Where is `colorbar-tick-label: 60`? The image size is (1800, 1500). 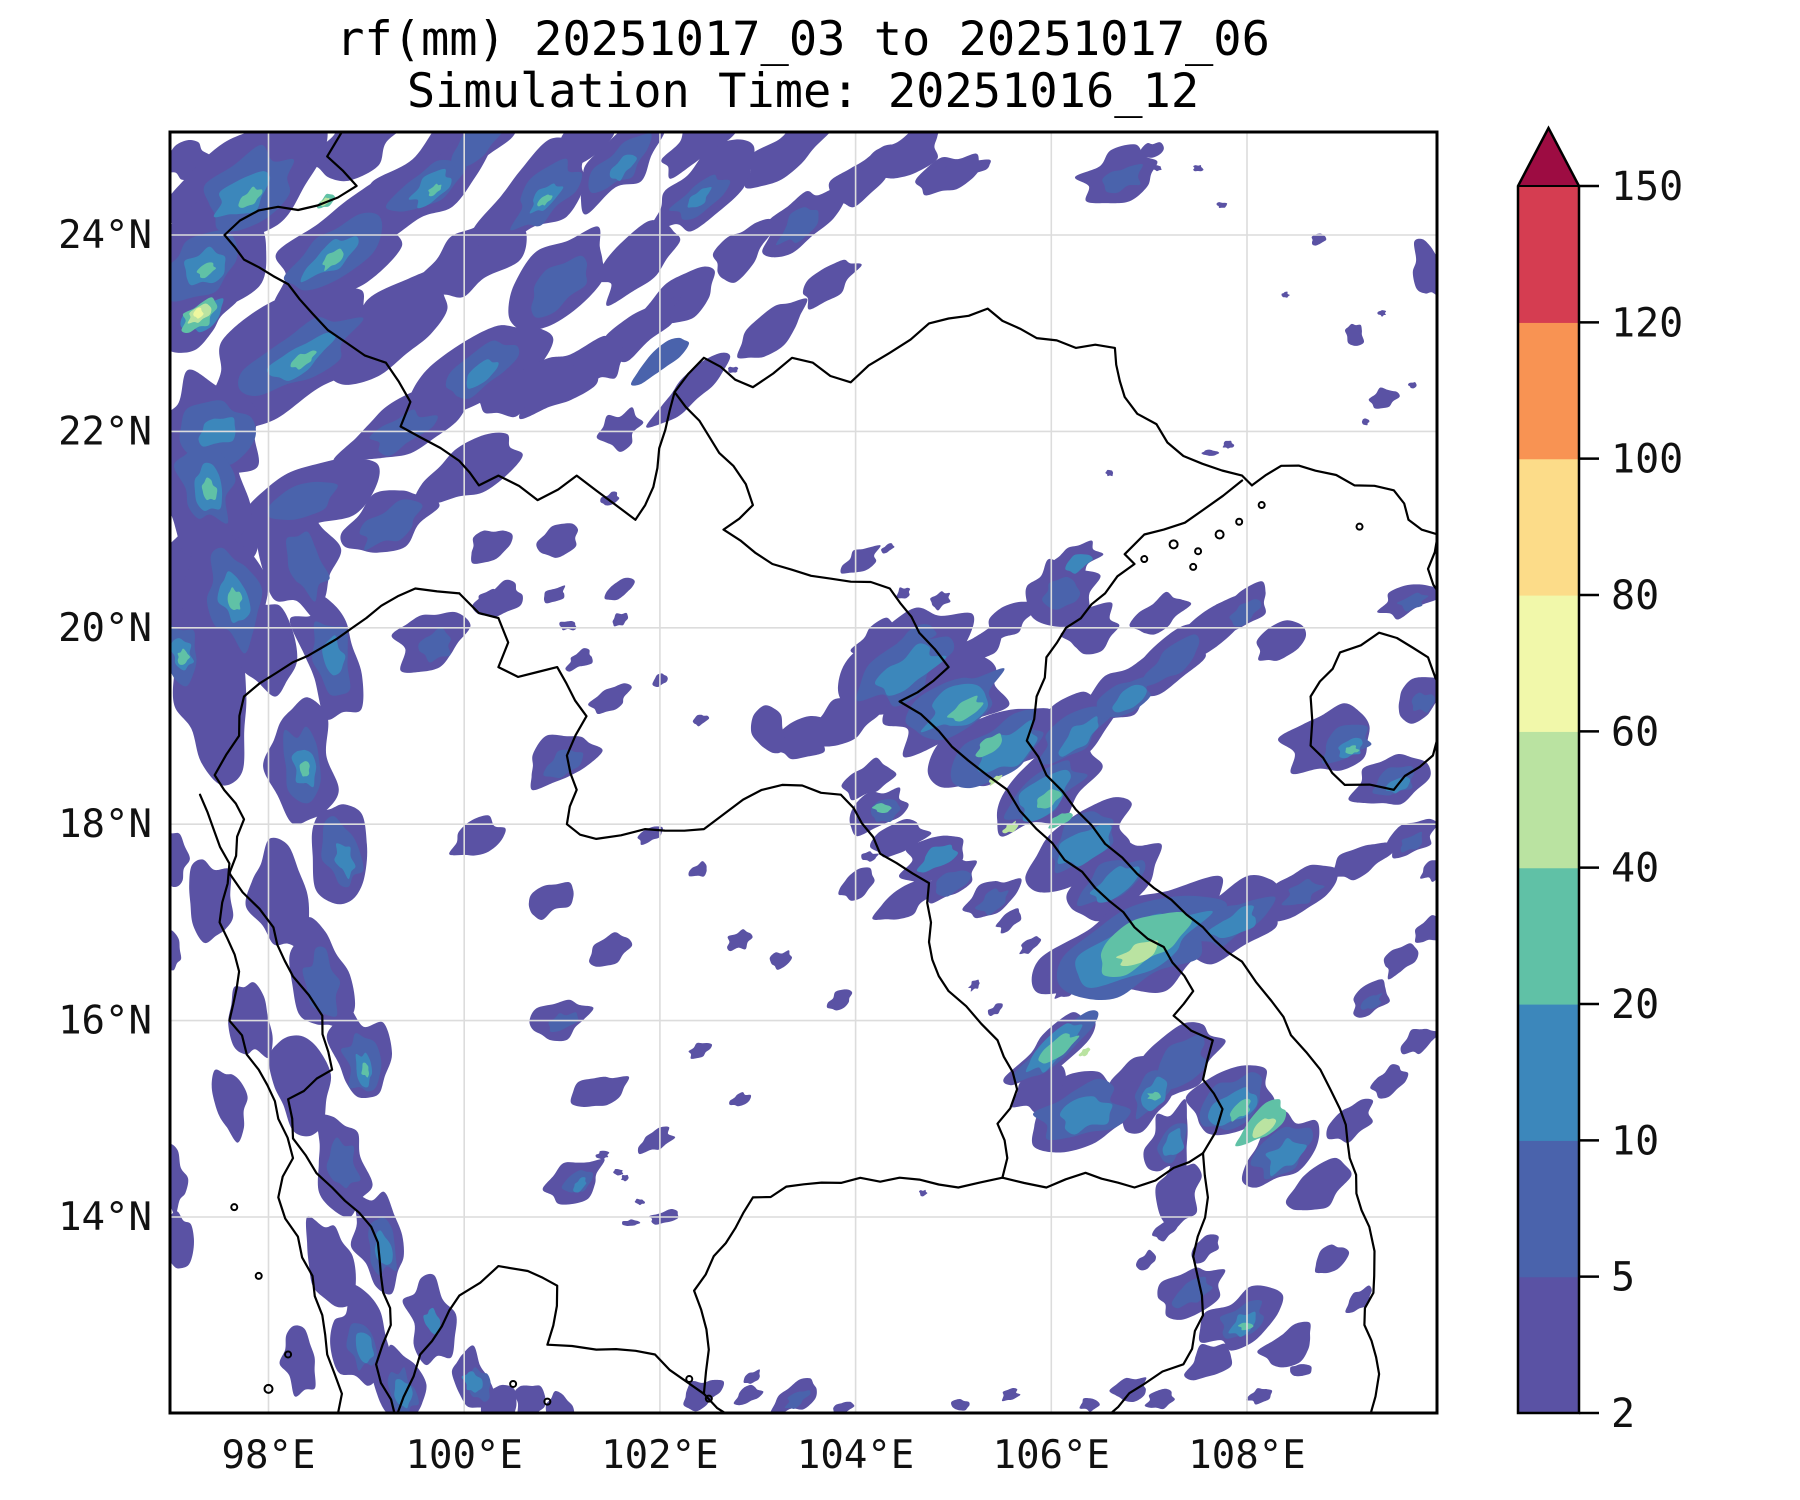
colorbar-tick-label: 60 is located at coordinates (1635, 732).